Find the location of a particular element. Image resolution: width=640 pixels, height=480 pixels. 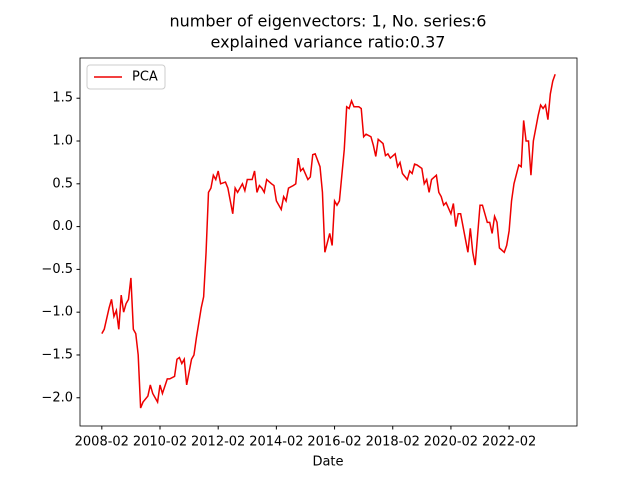

y-tick-label: −1.0 is located at coordinates (57, 312).